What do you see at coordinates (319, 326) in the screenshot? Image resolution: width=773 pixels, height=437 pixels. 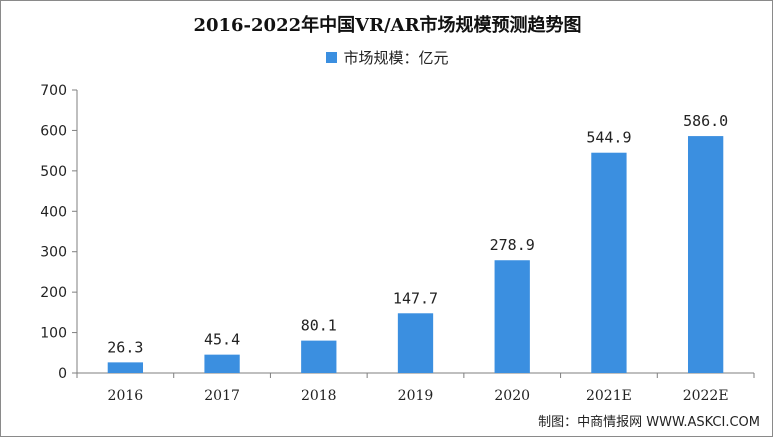 I see `data-label-2018: 80.1` at bounding box center [319, 326].